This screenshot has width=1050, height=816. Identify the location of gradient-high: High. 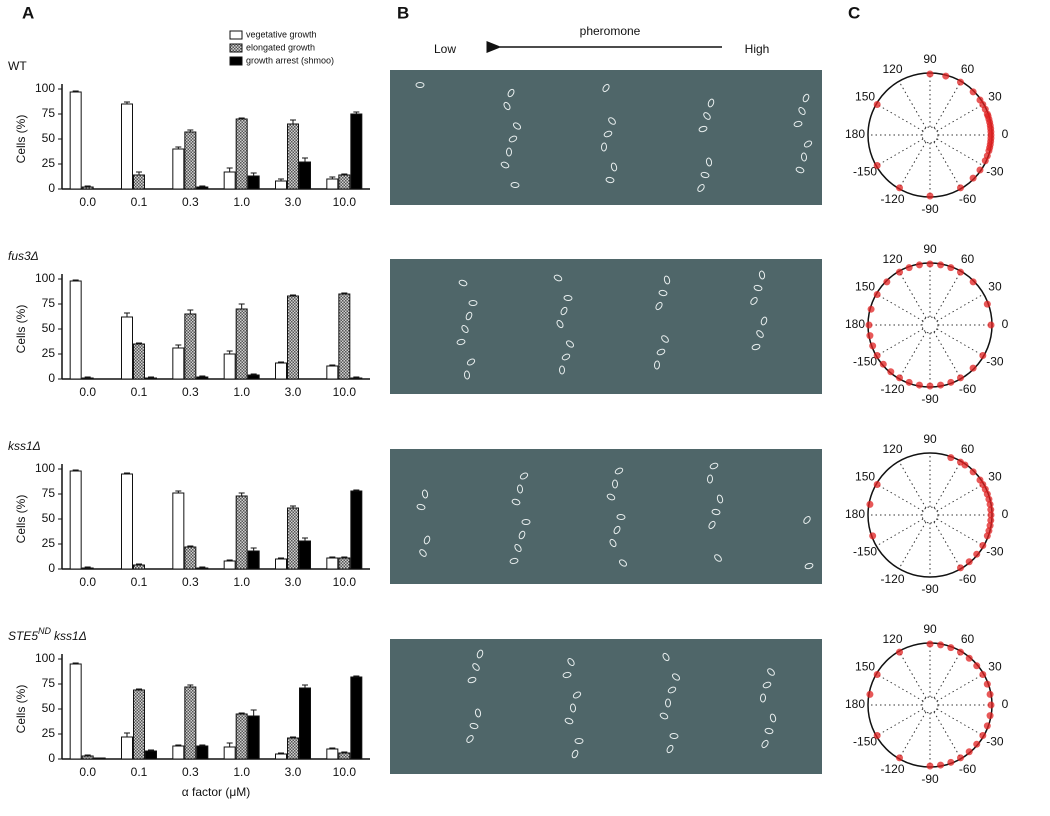
(757, 49).